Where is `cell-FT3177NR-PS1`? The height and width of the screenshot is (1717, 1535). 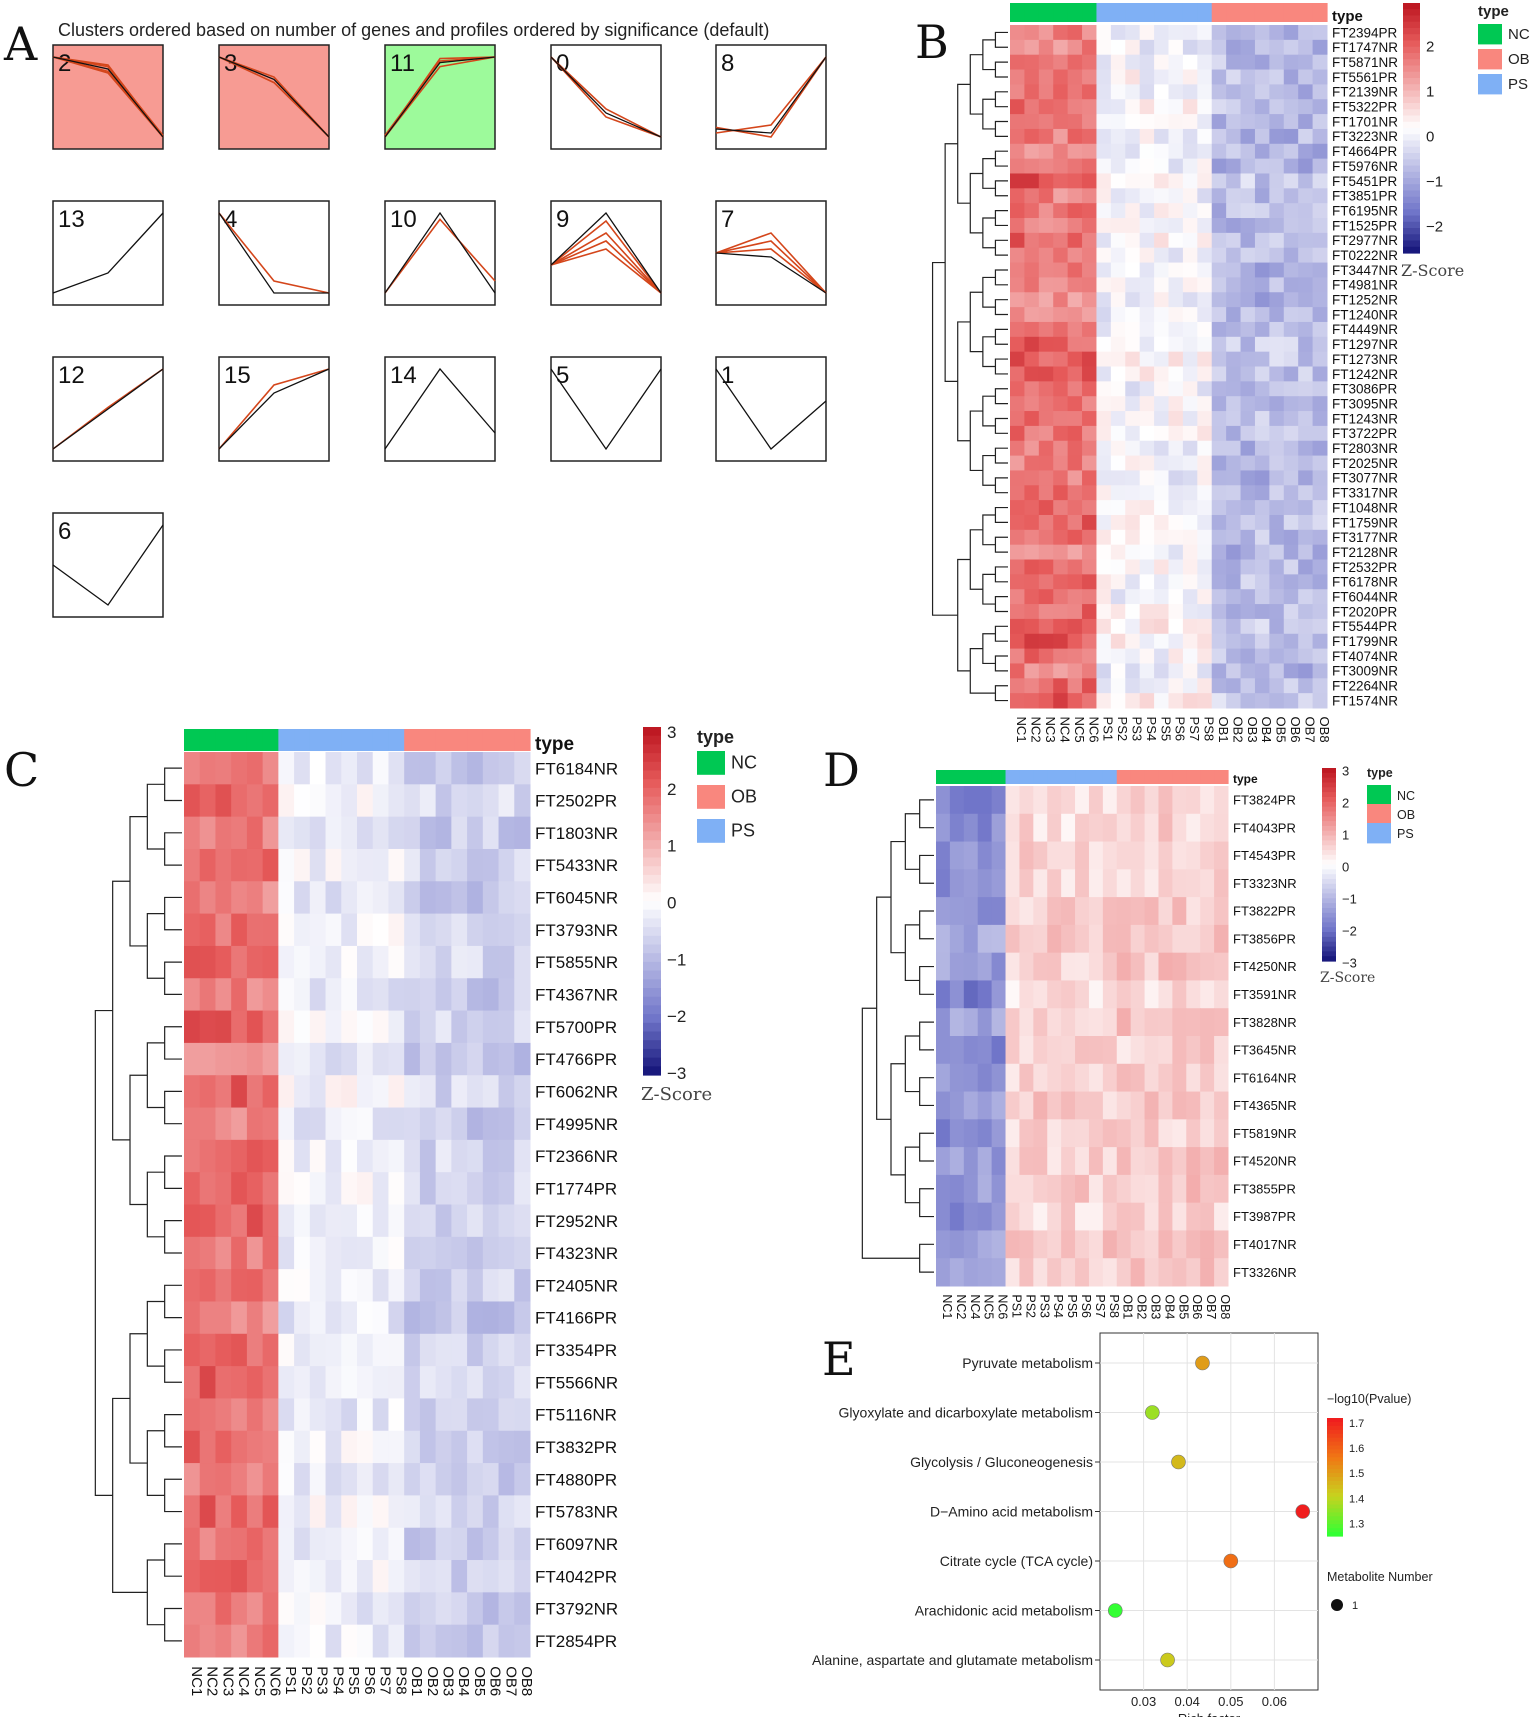
cell-FT3177NR-PS1 is located at coordinates (1104, 537).